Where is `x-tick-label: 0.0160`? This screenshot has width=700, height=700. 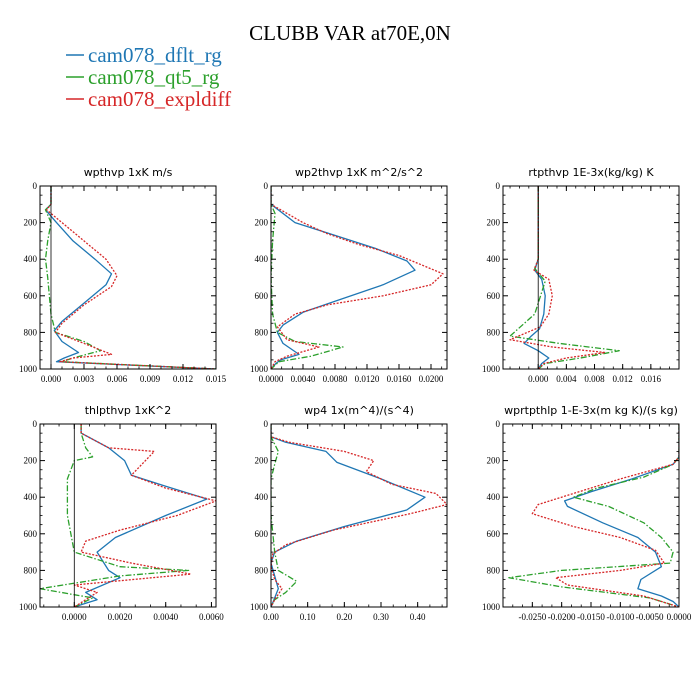 x-tick-label: 0.0160 is located at coordinates (399, 379).